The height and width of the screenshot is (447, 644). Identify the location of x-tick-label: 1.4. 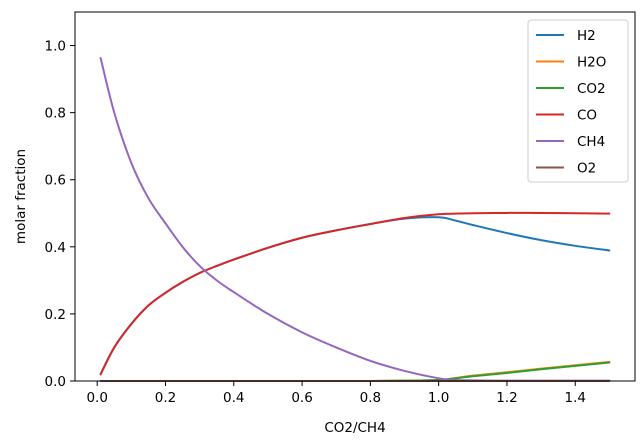
(575, 398).